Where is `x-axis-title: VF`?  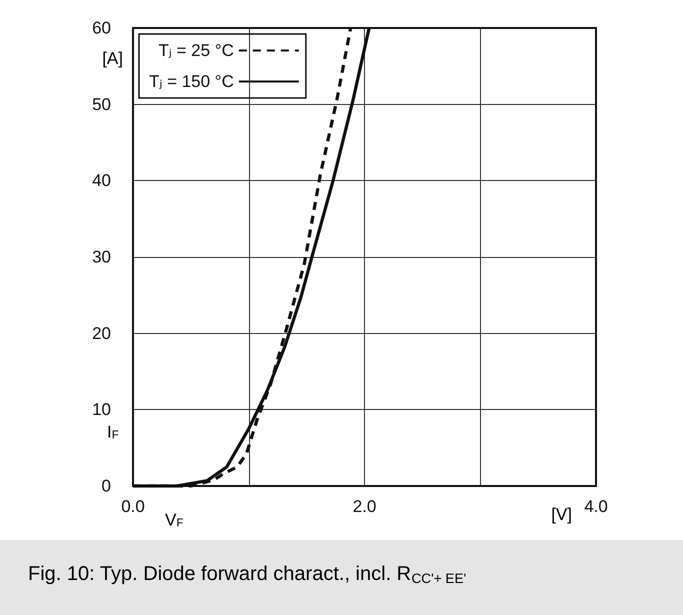
x-axis-title: VF is located at coordinates (174, 520).